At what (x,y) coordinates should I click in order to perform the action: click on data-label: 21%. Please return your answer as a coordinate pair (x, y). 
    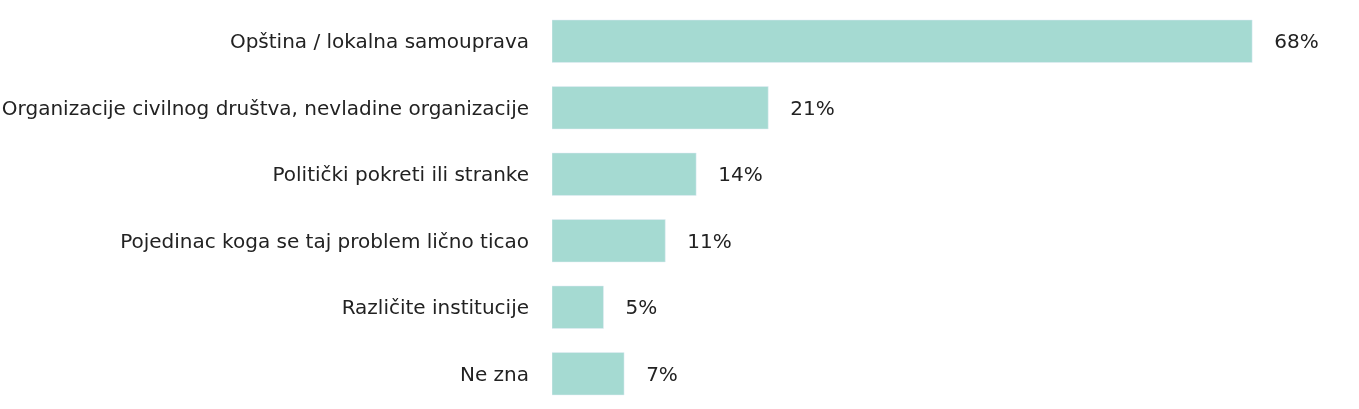
    Looking at the image, I should click on (803, 107).